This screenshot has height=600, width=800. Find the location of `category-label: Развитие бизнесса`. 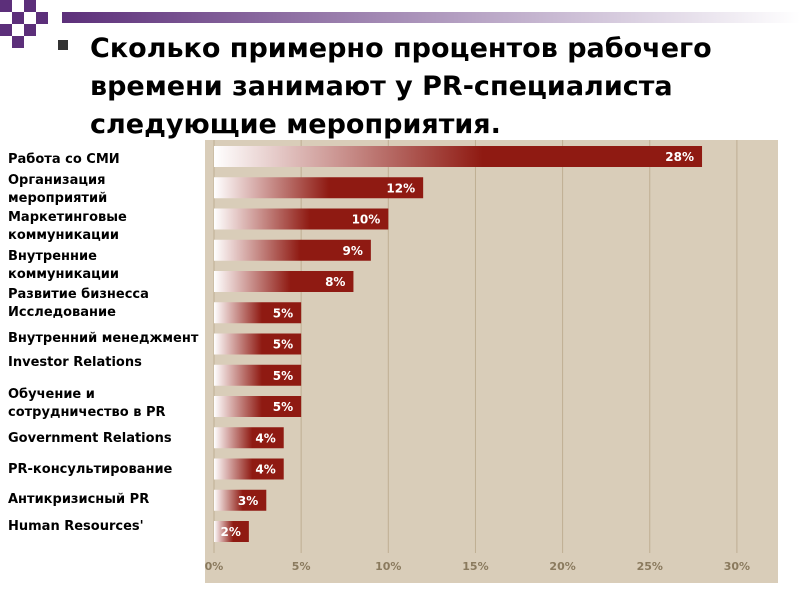

category-label: Развитие бизнесса is located at coordinates (78, 294).